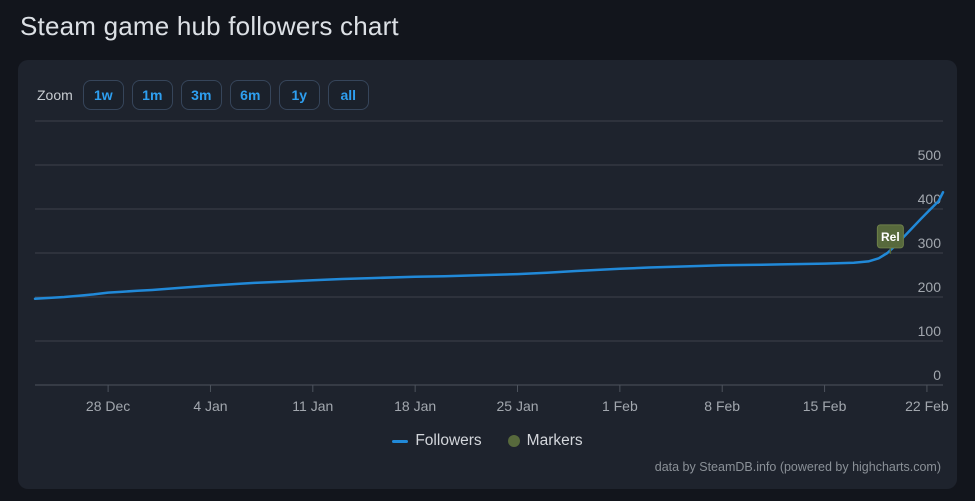  Describe the element at coordinates (103, 95) in the screenshot. I see `zoom-button-1w: 1w` at that location.